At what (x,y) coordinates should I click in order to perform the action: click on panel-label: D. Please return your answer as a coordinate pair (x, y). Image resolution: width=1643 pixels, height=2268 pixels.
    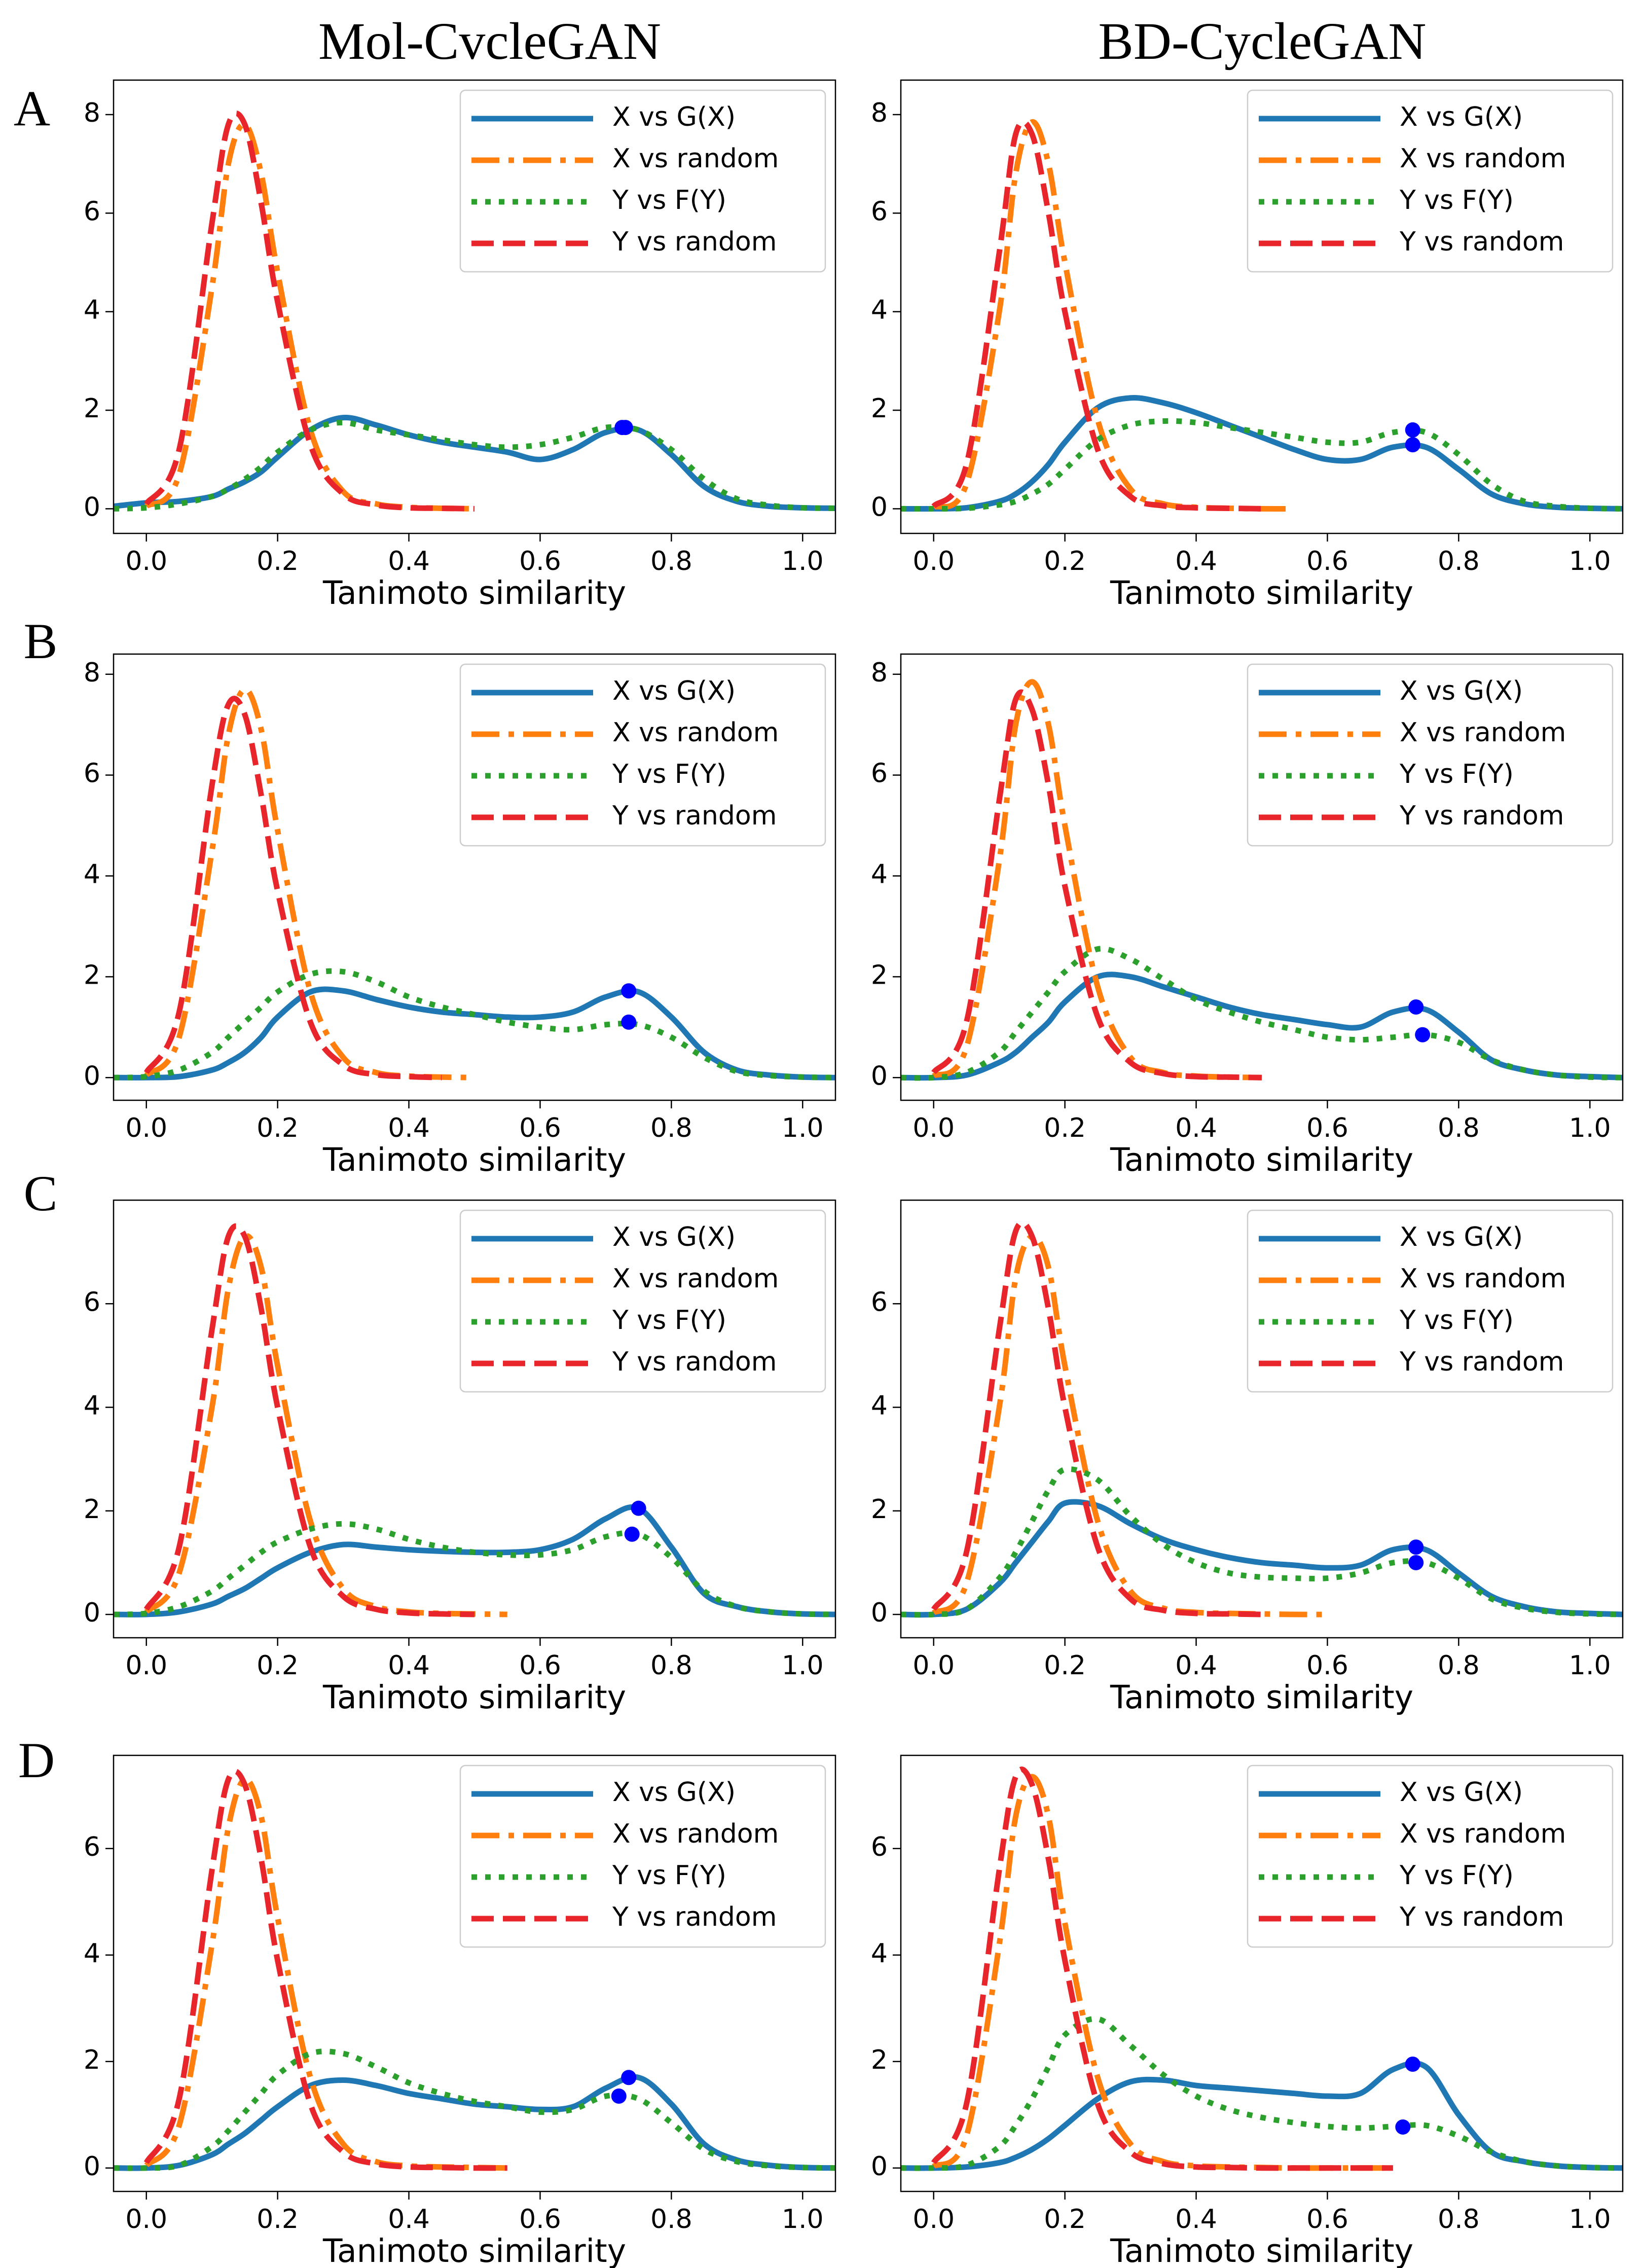
    Looking at the image, I should click on (36, 1760).